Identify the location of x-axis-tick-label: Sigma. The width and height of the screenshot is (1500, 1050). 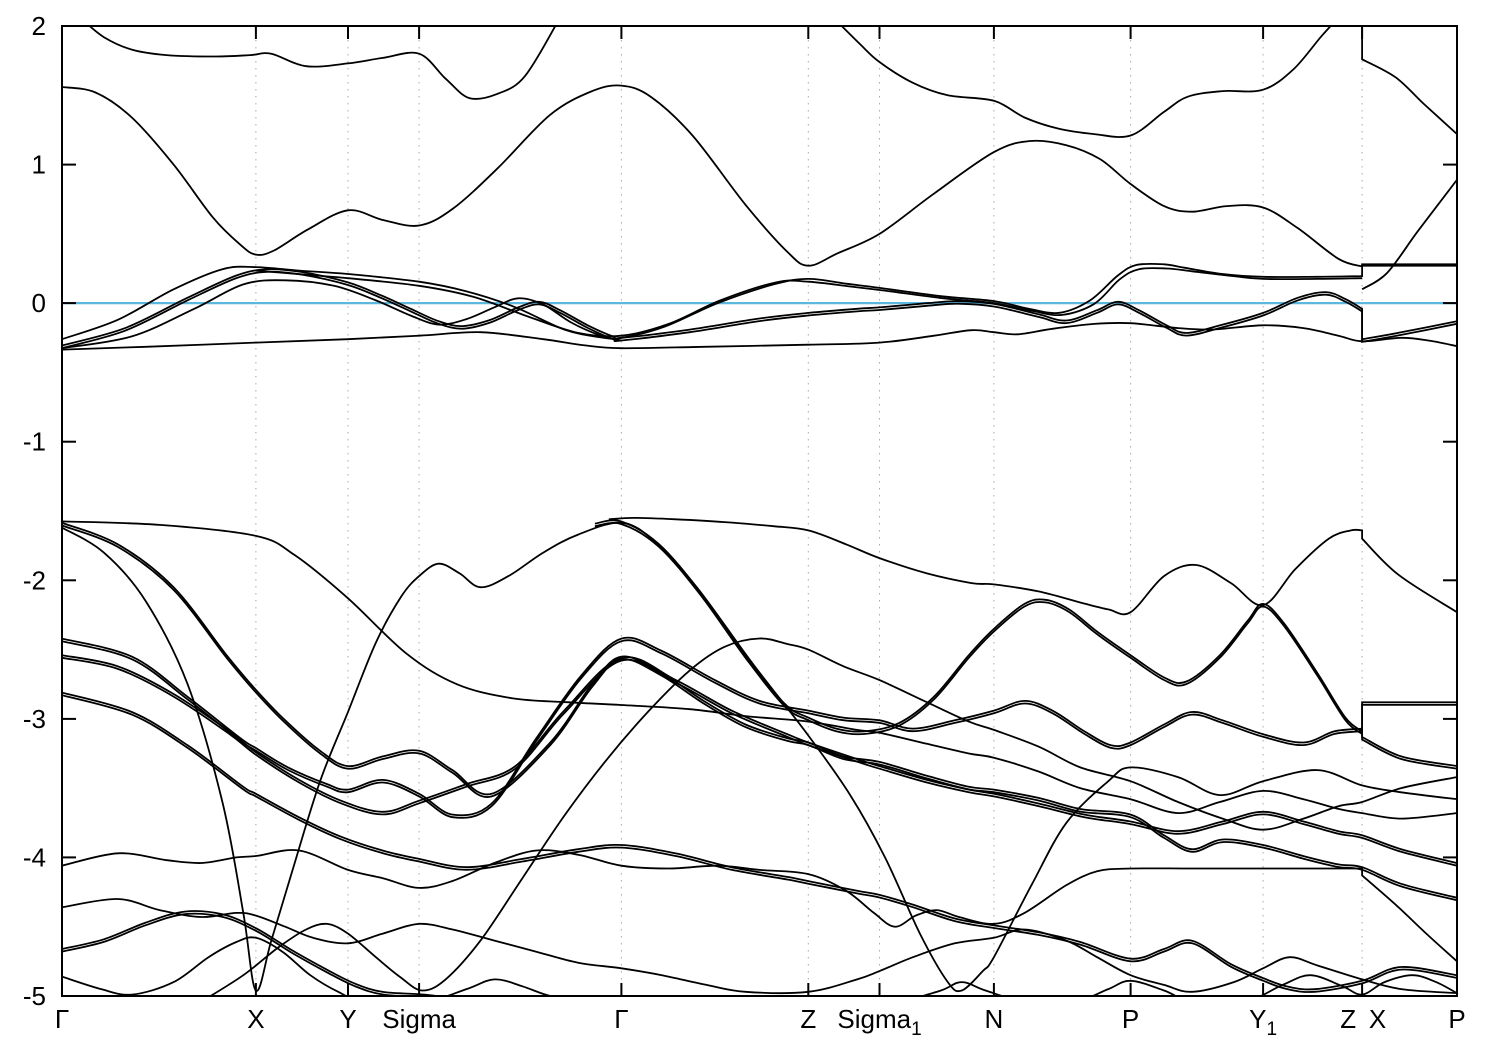
(419, 1019).